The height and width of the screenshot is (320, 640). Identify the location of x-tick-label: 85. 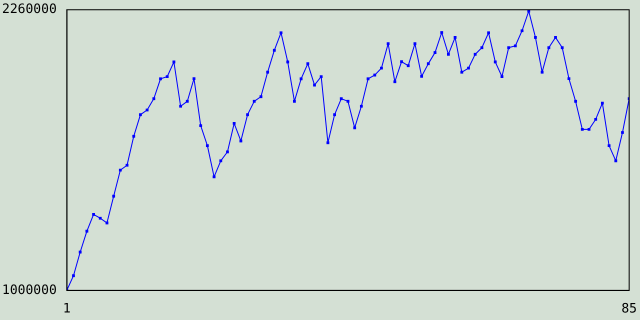
(629, 309).